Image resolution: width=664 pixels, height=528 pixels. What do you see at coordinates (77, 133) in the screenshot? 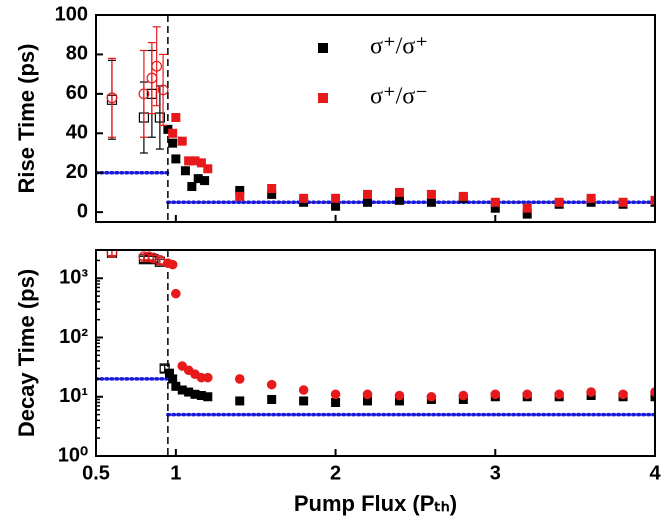
I see `y-tick-label: 40` at bounding box center [77, 133].